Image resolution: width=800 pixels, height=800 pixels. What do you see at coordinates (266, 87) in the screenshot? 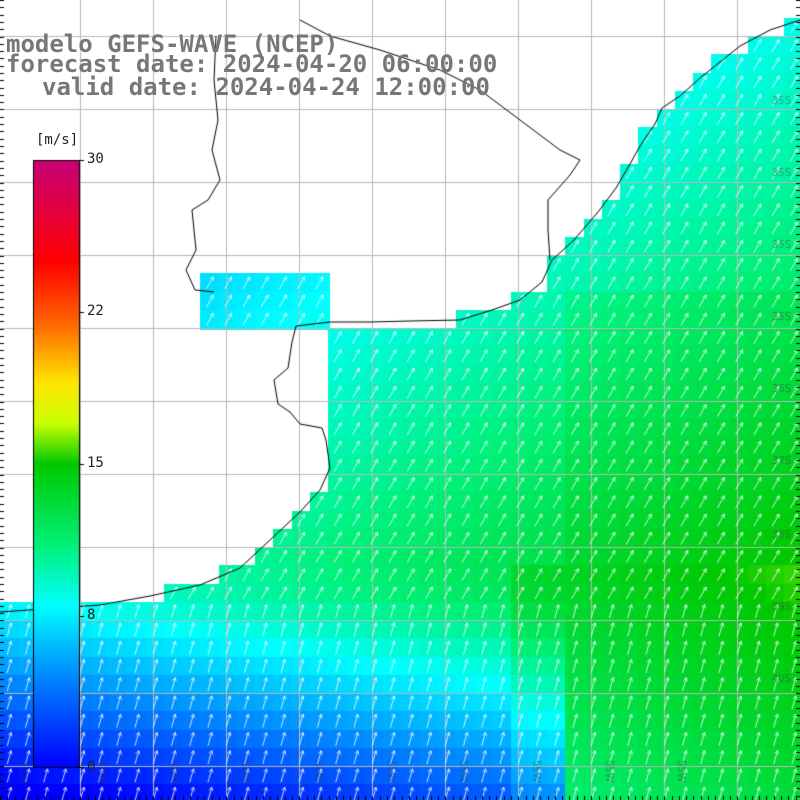
I see `valid-date: valid date: 2024-04-24 12:00:00` at bounding box center [266, 87].